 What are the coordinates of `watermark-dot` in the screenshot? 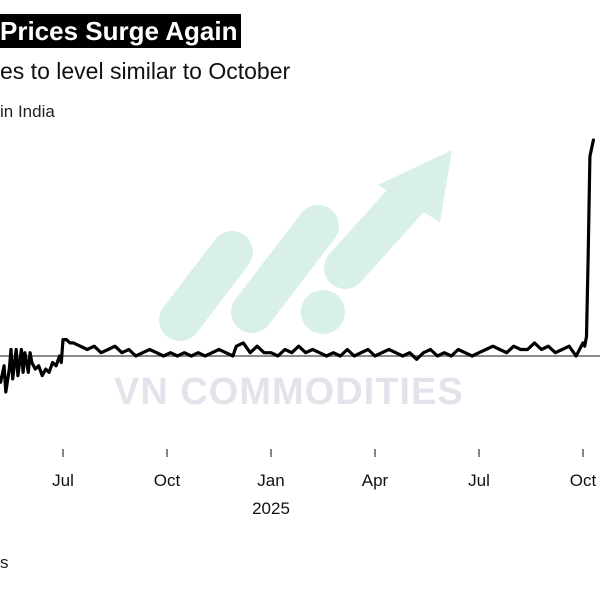 It's located at (323, 312).